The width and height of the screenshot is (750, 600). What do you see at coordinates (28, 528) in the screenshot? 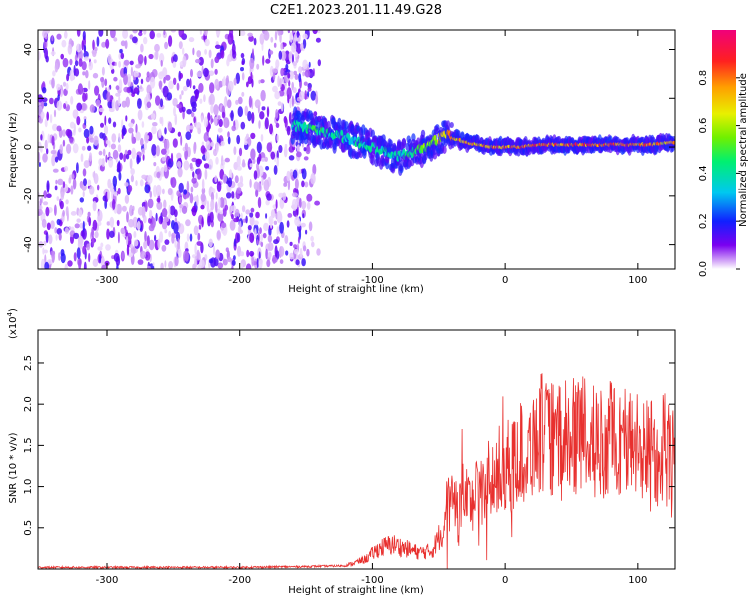
I see `y-tick-label: 0.5` at bounding box center [28, 528].